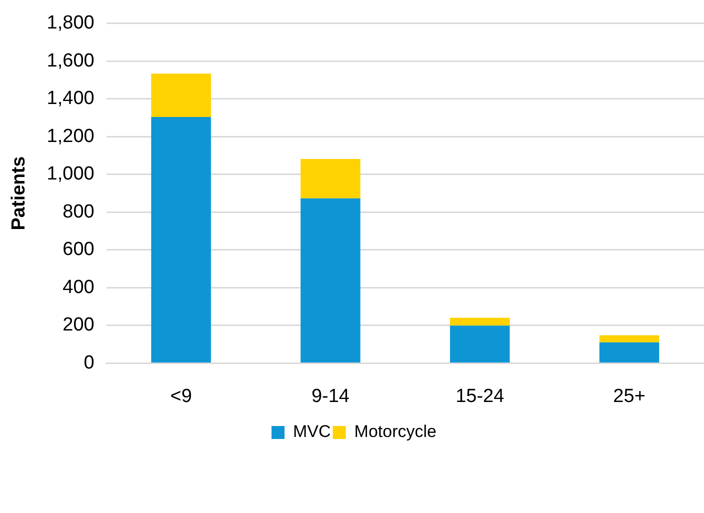 The width and height of the screenshot is (704, 513). What do you see at coordinates (70, 136) in the screenshot?
I see `y-tick-label: 1,200` at bounding box center [70, 136].